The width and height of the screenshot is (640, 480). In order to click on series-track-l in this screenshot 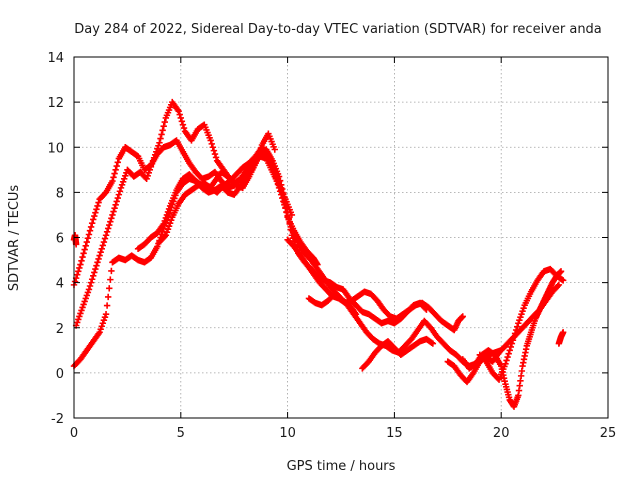, I will do `click(561, 338)`.